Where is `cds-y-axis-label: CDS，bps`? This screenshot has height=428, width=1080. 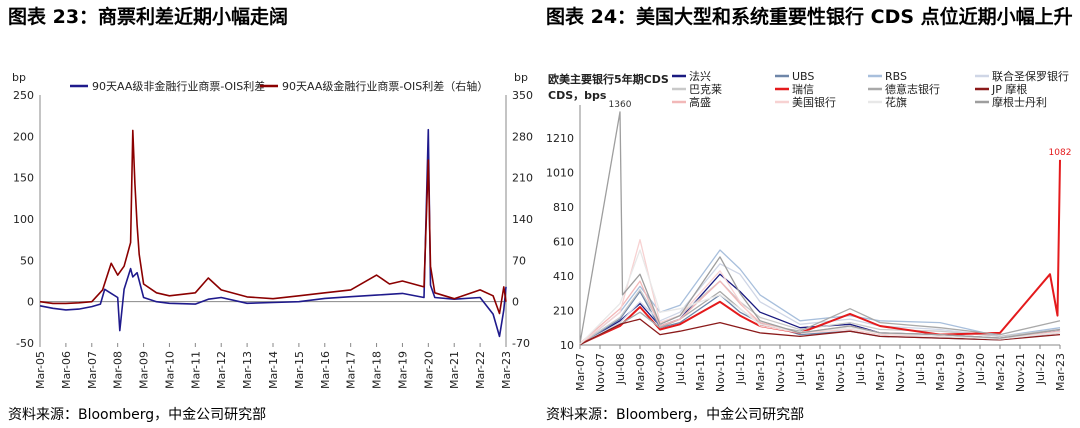 cds-y-axis-label: CDS，bps is located at coordinates (577, 95).